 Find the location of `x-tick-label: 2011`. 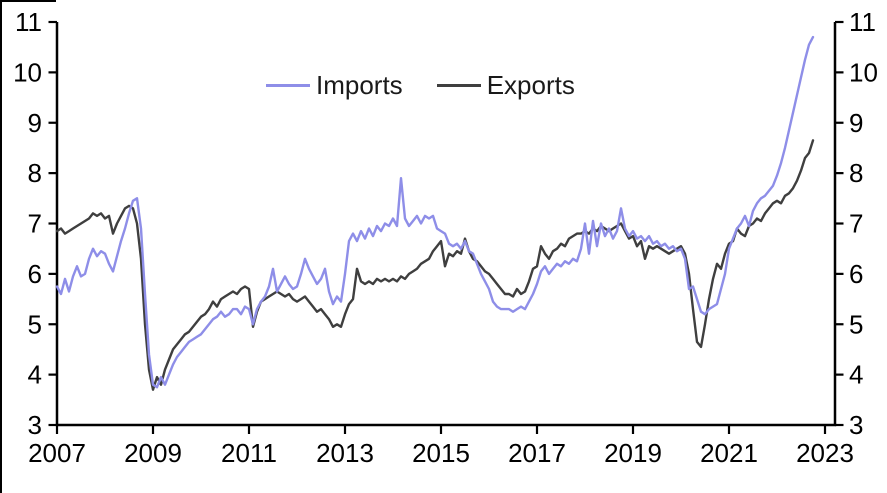

x-tick-label: 2011 is located at coordinates (249, 453).